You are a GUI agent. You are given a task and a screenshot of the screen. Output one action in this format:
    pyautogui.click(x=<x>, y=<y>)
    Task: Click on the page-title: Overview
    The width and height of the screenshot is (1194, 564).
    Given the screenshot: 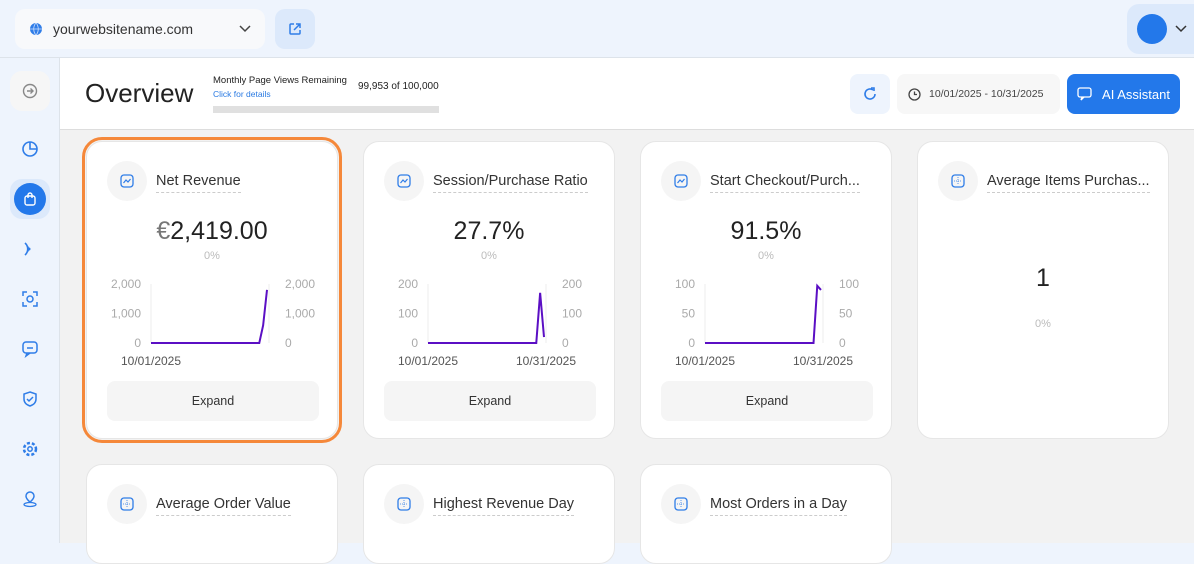 What is the action you would take?
    pyautogui.click(x=139, y=93)
    